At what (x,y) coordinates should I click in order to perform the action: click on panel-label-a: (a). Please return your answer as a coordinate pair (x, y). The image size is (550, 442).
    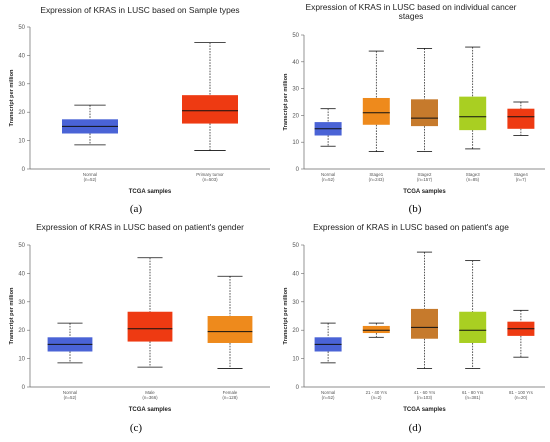
    Looking at the image, I should click on (136, 209).